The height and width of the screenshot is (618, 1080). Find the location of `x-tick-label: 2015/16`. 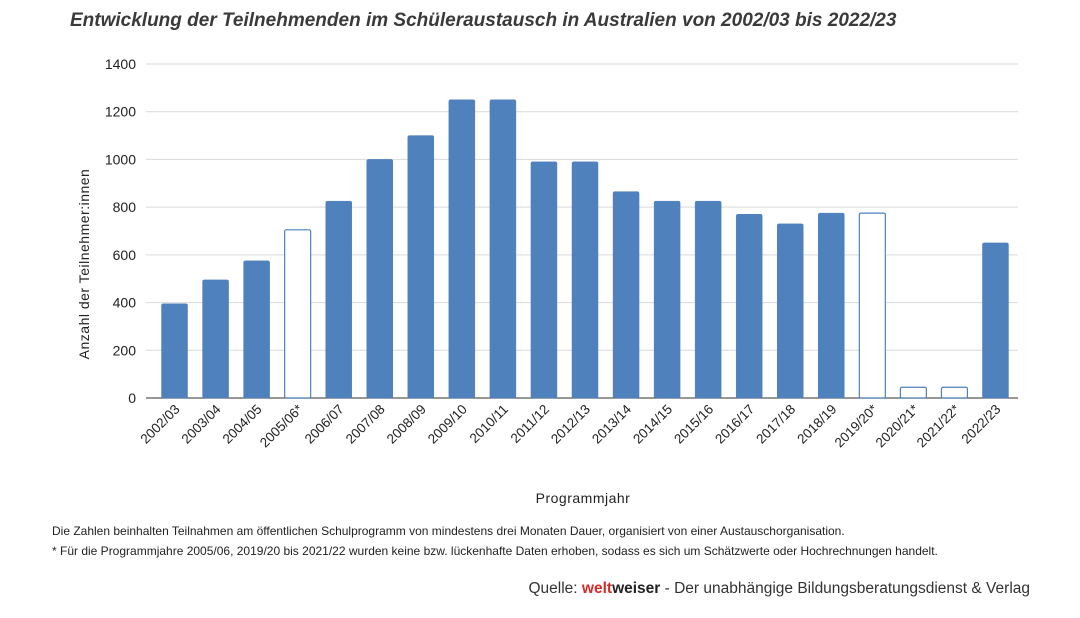

x-tick-label: 2015/16 is located at coordinates (693, 424).